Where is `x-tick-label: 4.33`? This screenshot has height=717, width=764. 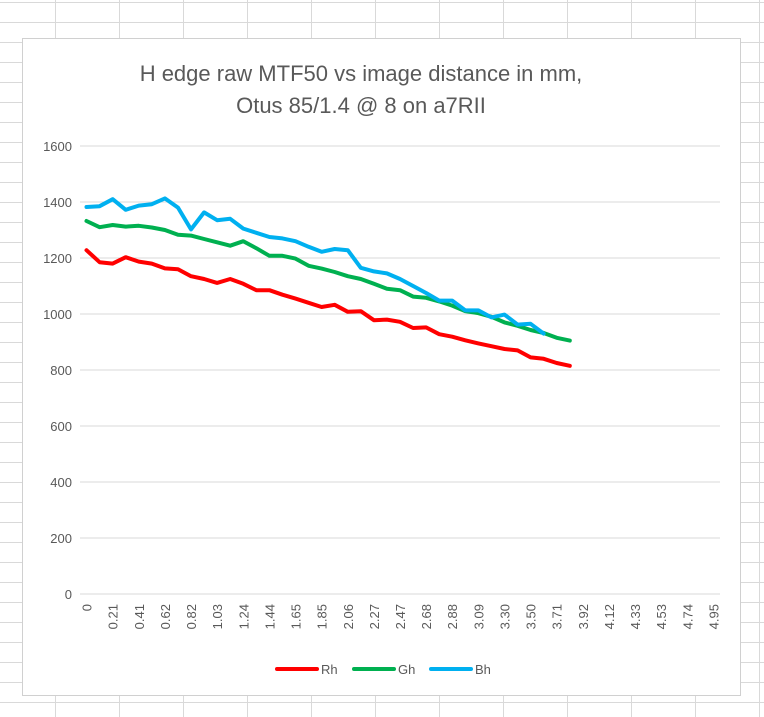
x-tick-label: 4.33 is located at coordinates (635, 616).